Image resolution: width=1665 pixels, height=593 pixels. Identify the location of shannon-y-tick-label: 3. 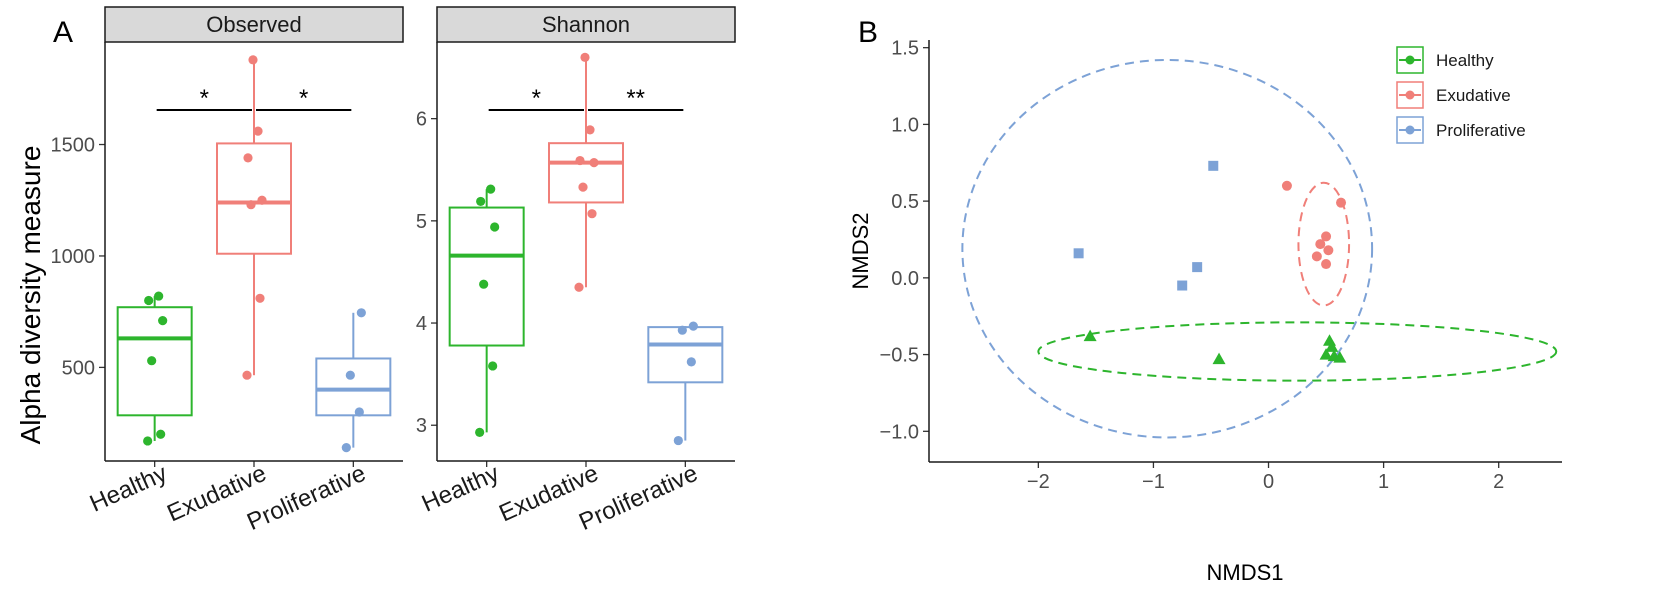
(421, 426).